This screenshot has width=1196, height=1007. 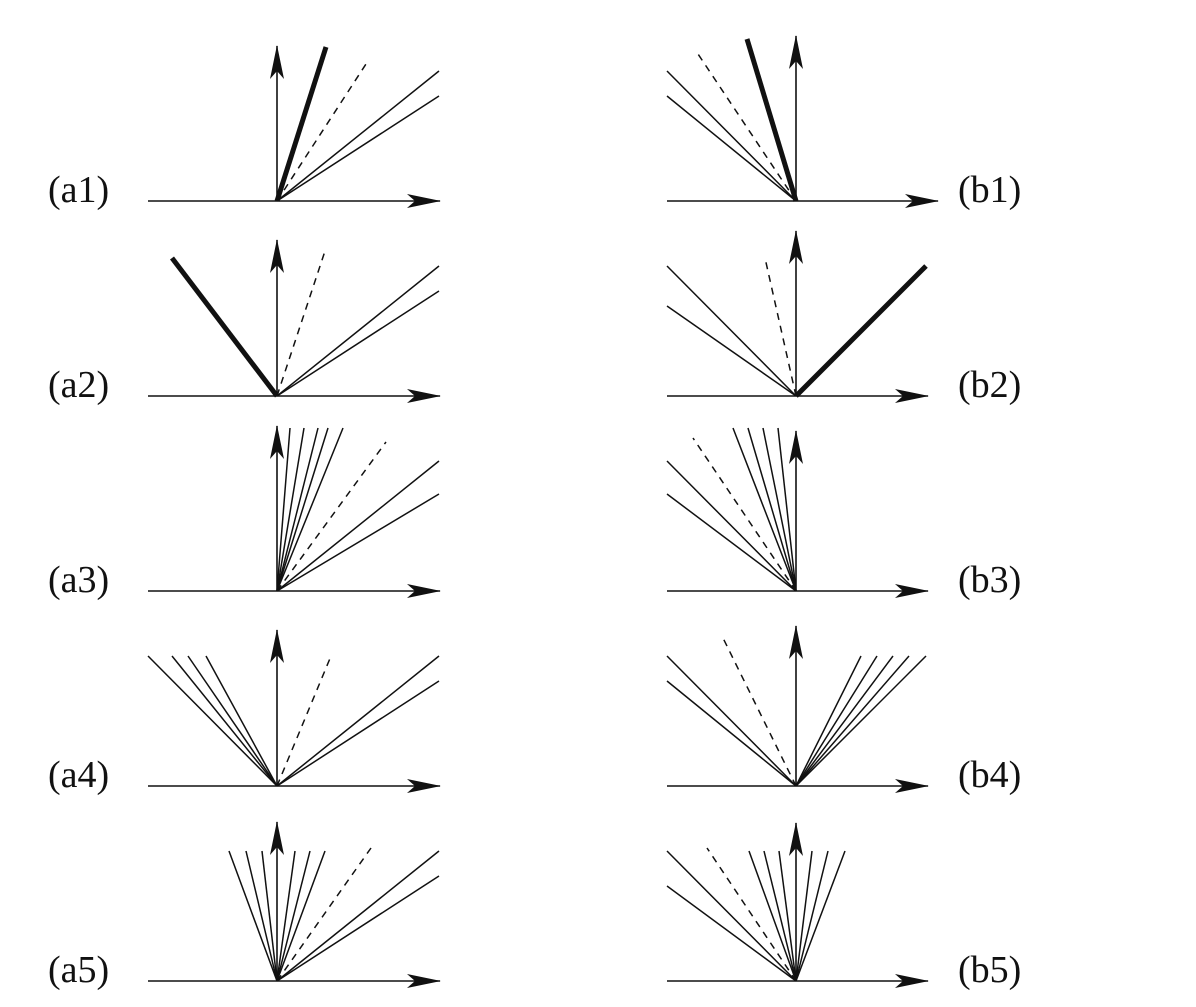 I want to click on panel-b1: (b1), so click(x=843, y=123).